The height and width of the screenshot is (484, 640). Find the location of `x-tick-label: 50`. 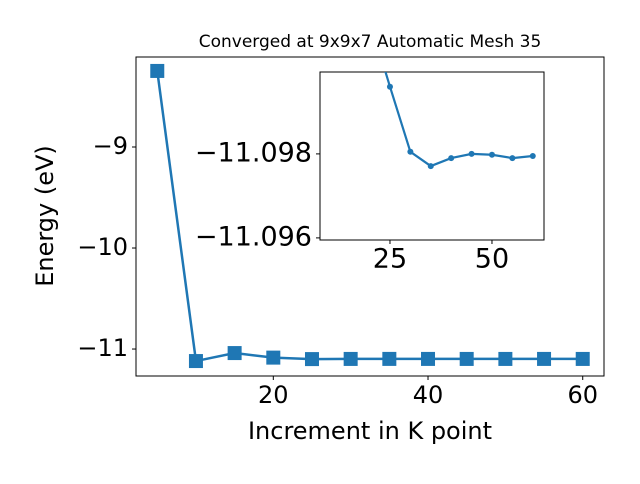

x-tick-label: 50 is located at coordinates (492, 259).